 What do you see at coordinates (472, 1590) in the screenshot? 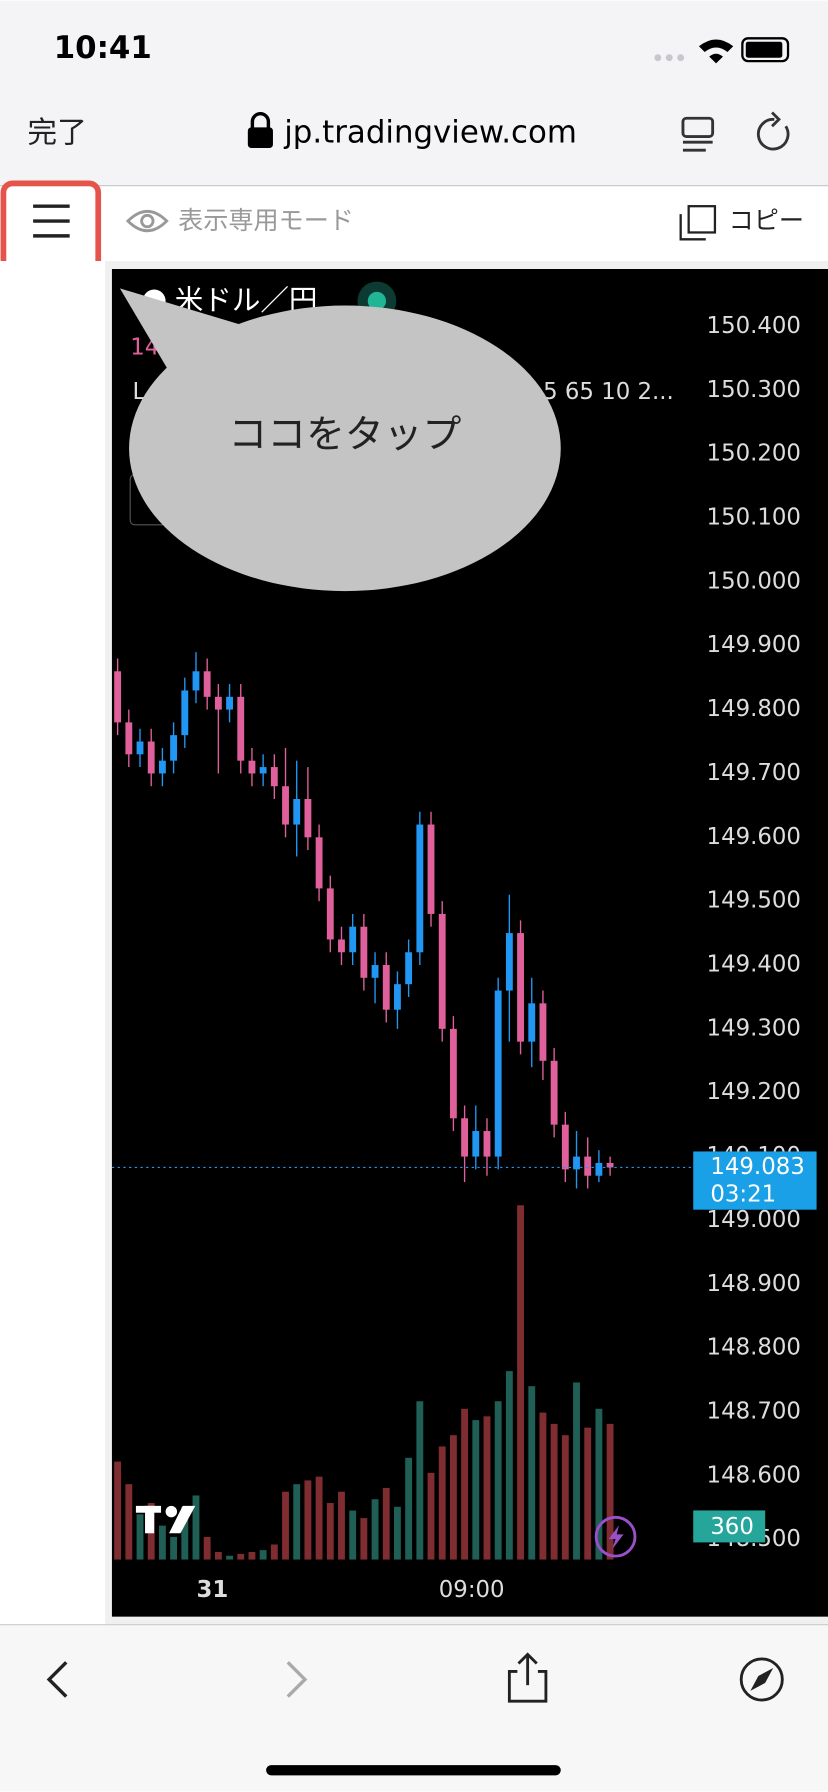
I see `x-tick-label: 09:00` at bounding box center [472, 1590].